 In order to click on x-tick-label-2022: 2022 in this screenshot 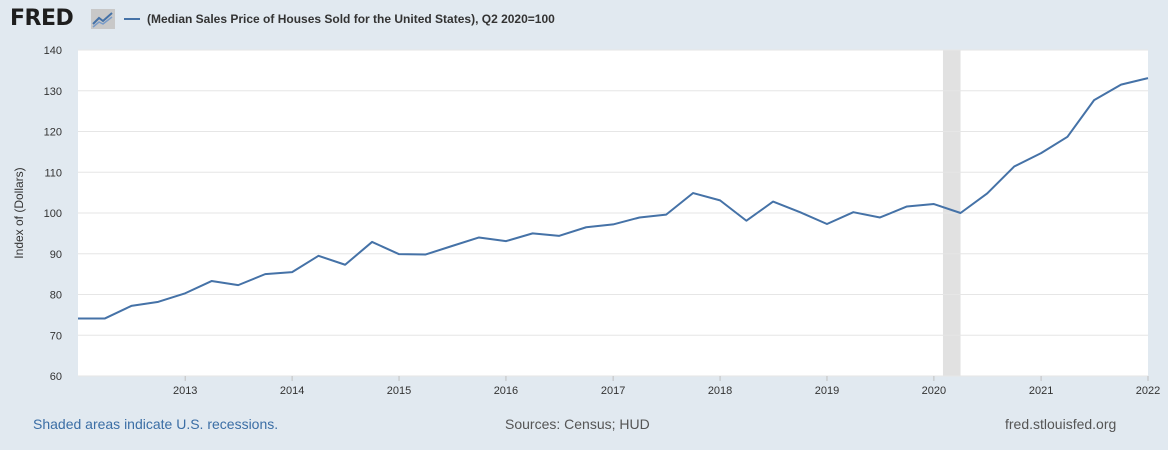, I will do `click(1148, 391)`.